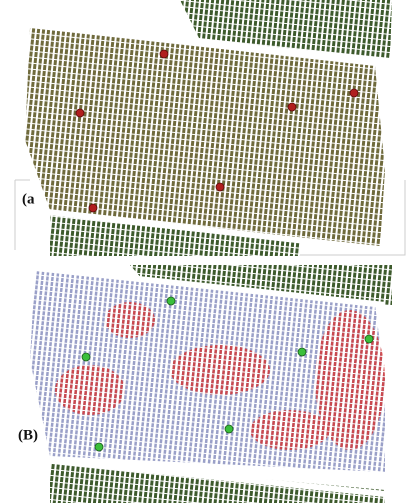  What do you see at coordinates (28, 435) in the screenshot?
I see `panel-label: (B)` at bounding box center [28, 435].